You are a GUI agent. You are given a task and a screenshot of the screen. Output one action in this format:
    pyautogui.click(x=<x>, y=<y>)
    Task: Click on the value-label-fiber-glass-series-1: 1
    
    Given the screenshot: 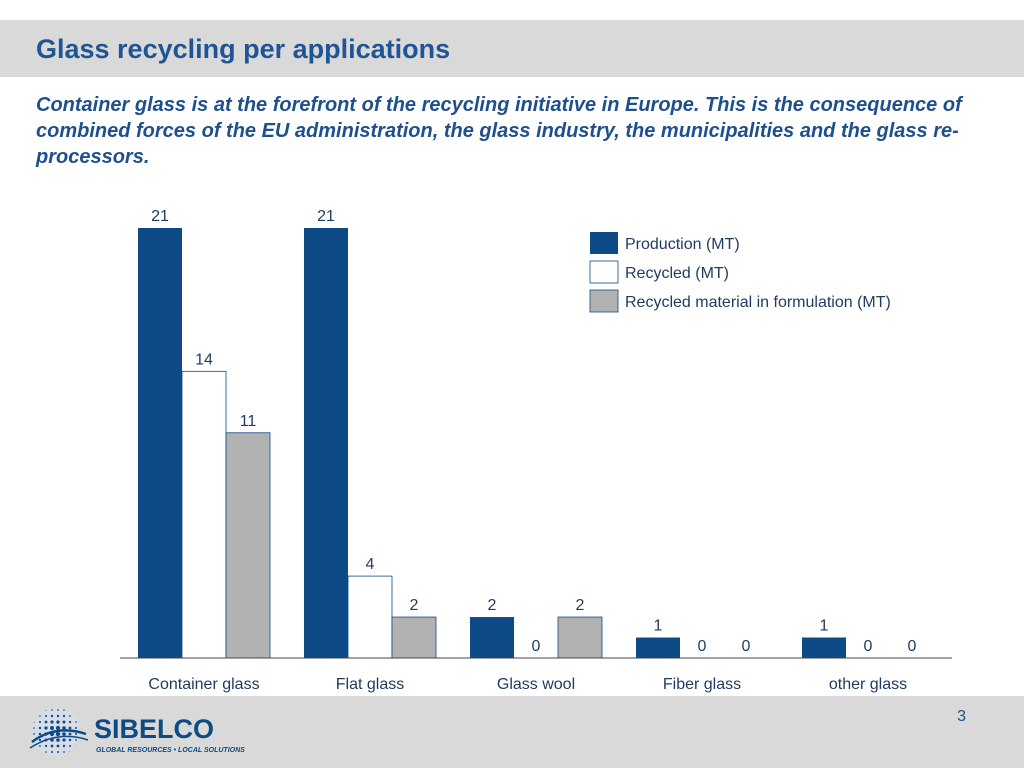 What is the action you would take?
    pyautogui.click(x=658, y=626)
    